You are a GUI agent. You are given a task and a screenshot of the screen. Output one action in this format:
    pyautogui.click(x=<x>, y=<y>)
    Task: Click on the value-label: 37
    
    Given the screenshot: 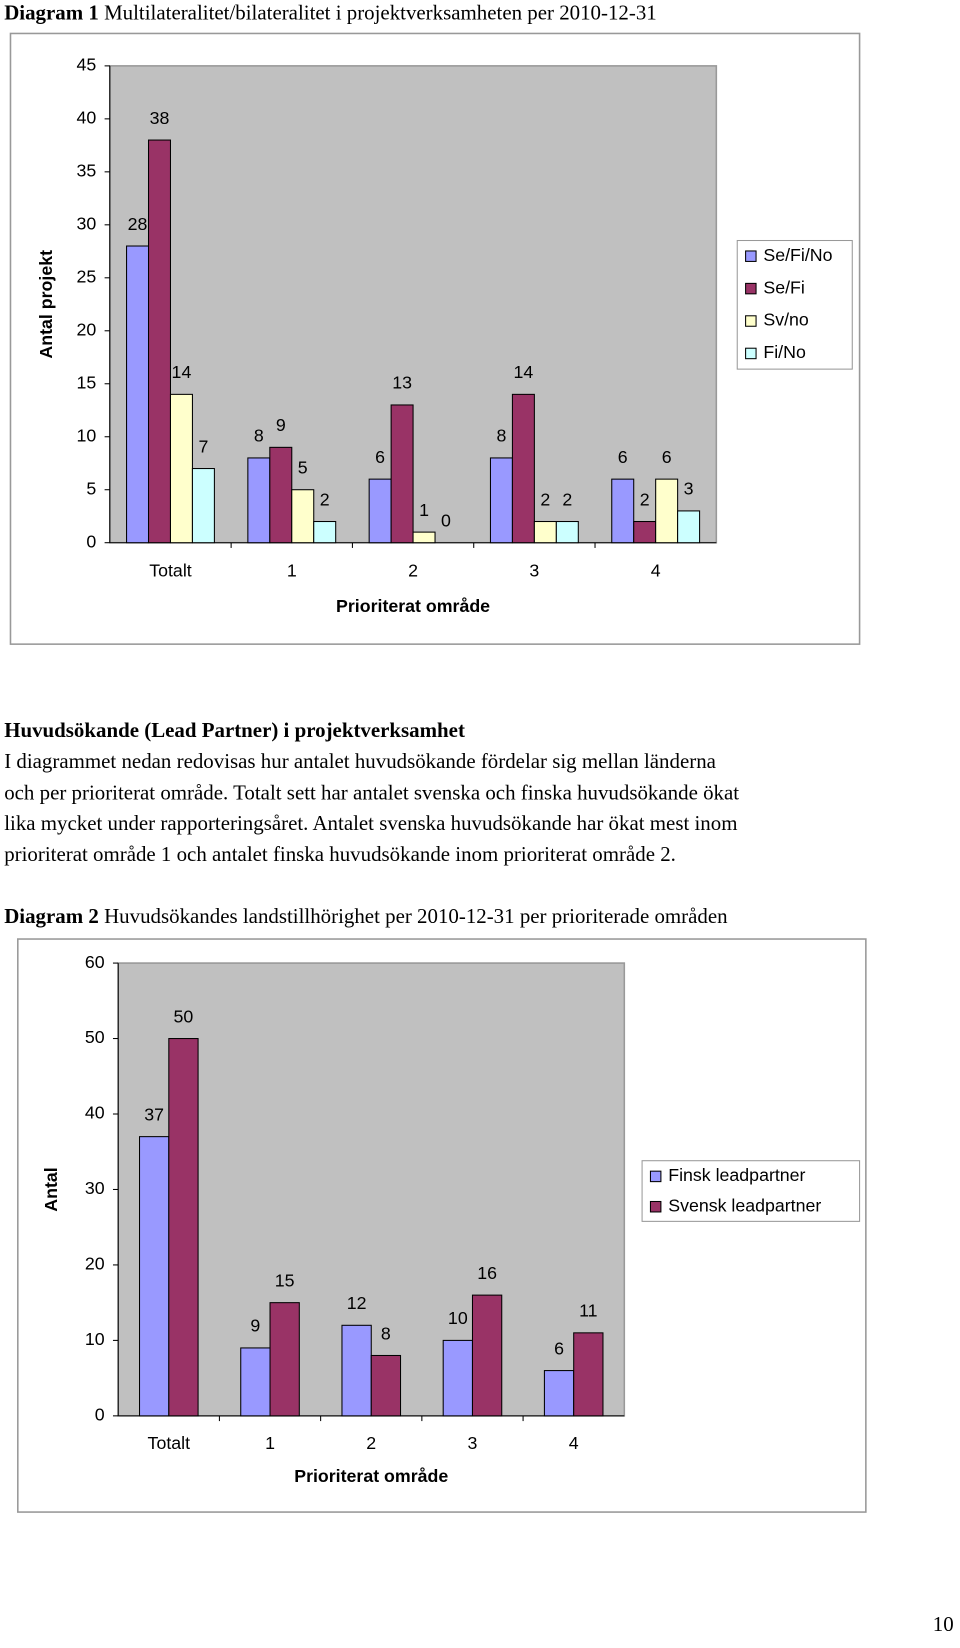 What is the action you would take?
    pyautogui.click(x=154, y=1114)
    